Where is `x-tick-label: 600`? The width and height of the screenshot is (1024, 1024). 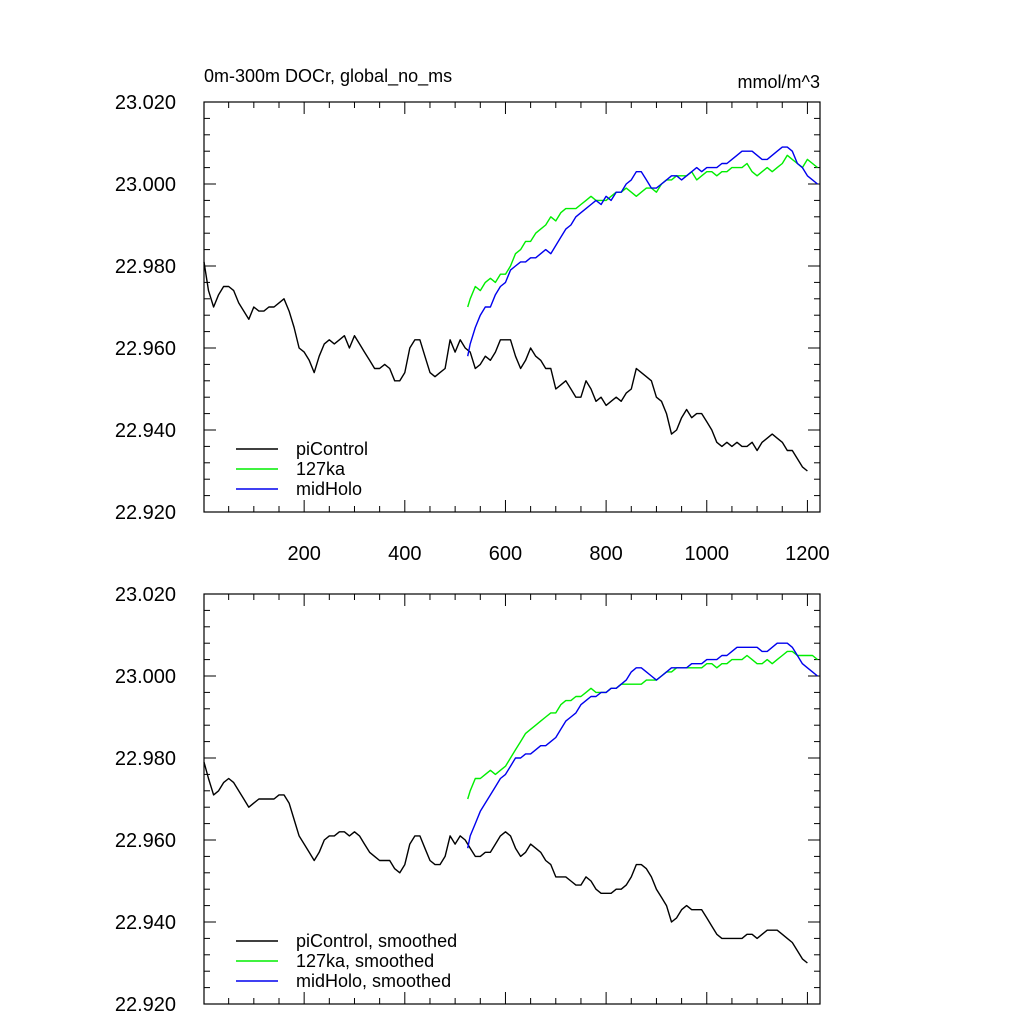
x-tick-label: 600 is located at coordinates (505, 554).